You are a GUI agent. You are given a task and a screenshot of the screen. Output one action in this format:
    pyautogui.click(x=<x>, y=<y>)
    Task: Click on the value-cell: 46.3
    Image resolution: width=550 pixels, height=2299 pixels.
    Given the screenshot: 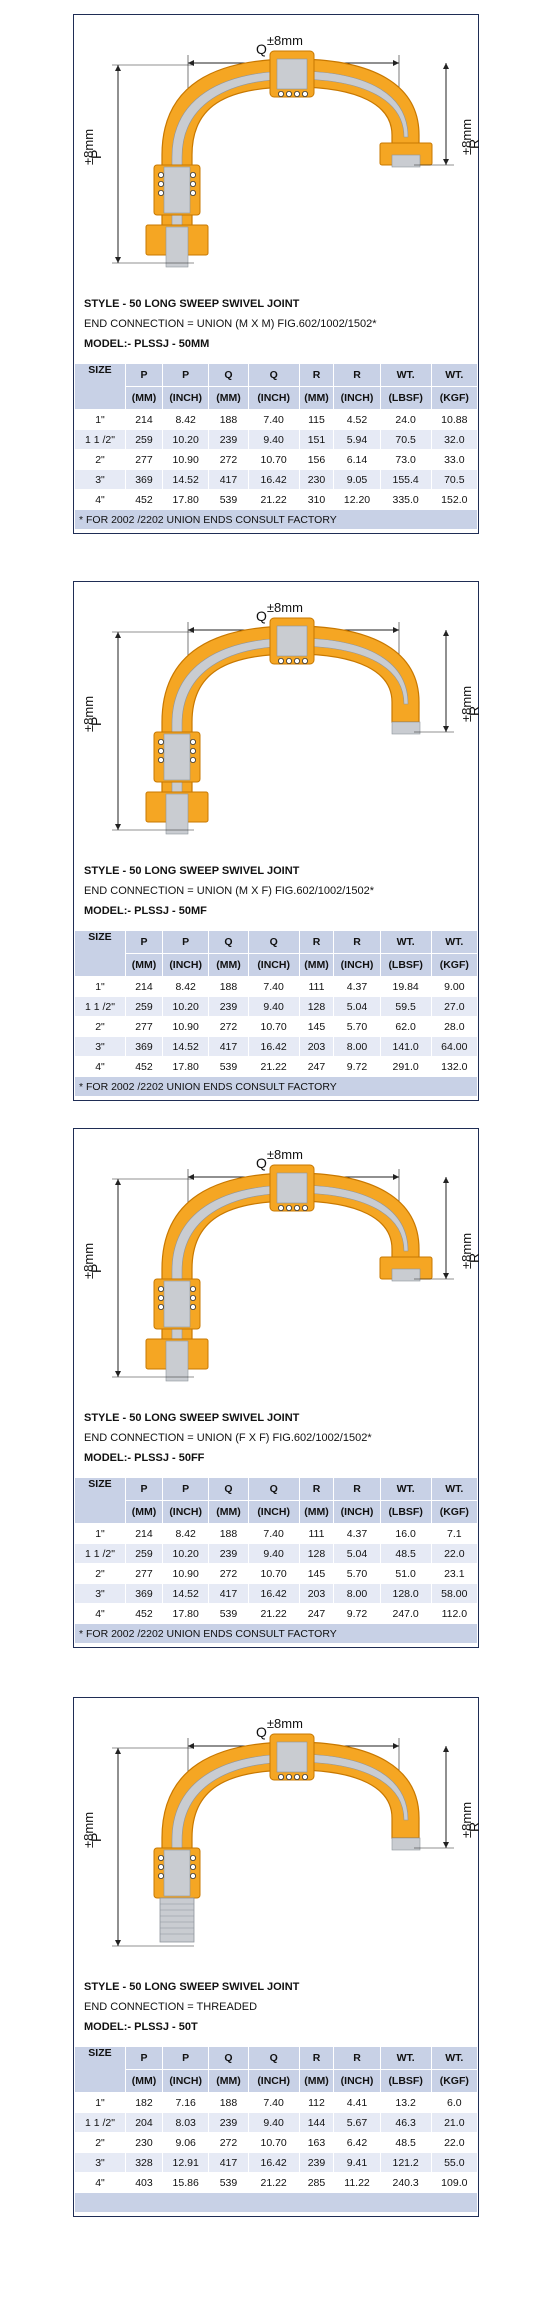 What is the action you would take?
    pyautogui.click(x=405, y=2122)
    